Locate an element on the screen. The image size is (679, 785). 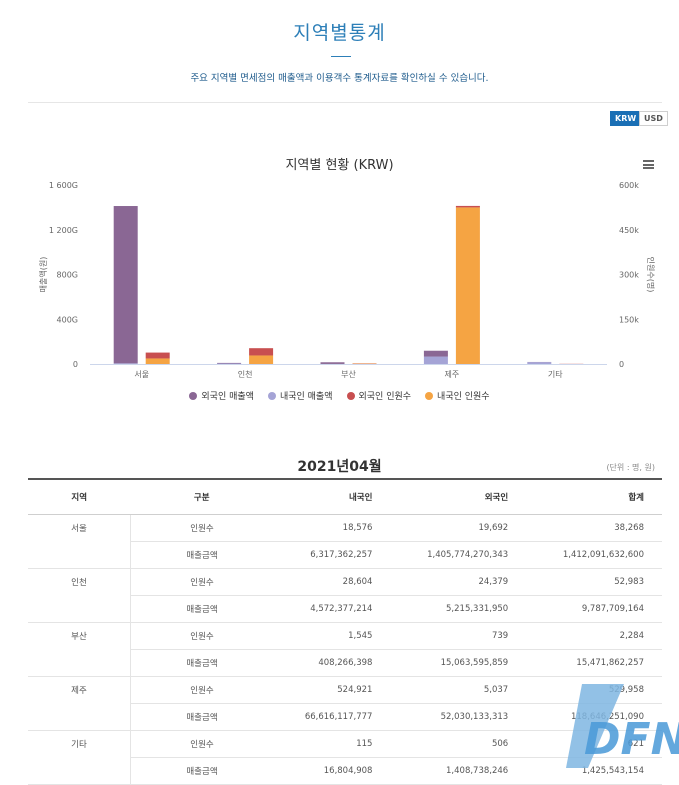
title-rule is located at coordinates (341, 56).